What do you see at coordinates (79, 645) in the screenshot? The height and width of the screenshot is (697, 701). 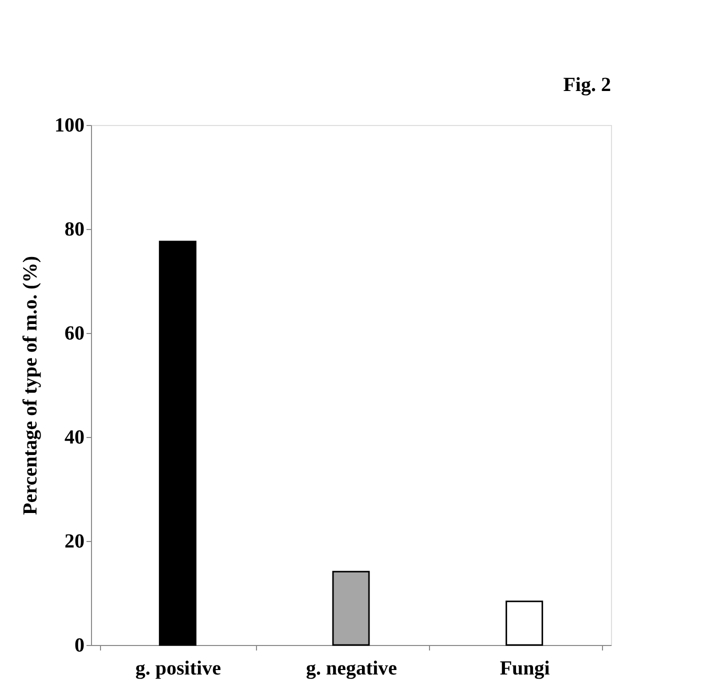 I see `y-tick-label: 0` at bounding box center [79, 645].